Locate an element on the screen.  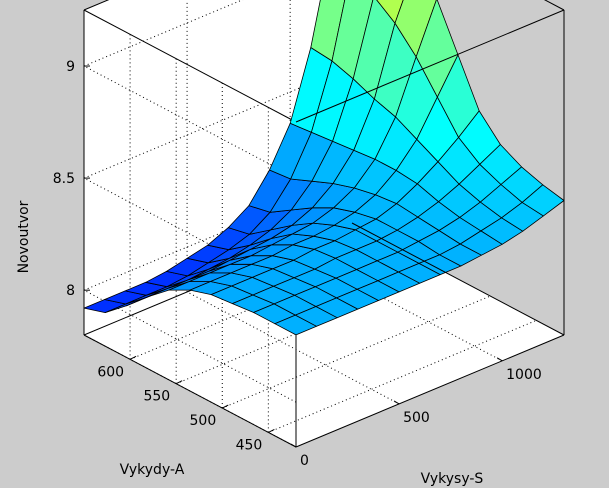
y-tick-label: 600 is located at coordinates (110, 372).